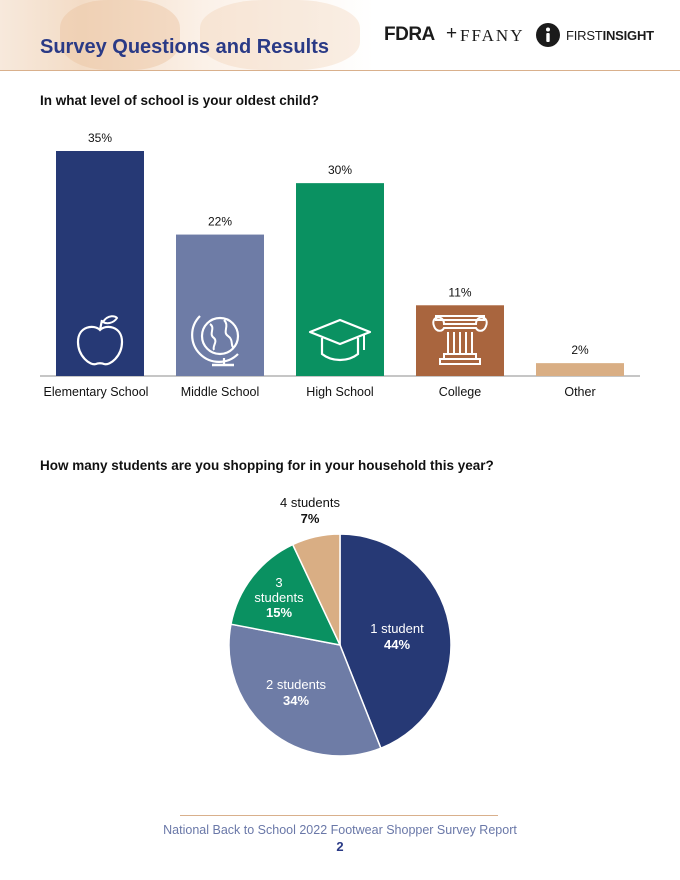  What do you see at coordinates (579, 392) in the screenshot?
I see `x-tick-label: Other` at bounding box center [579, 392].